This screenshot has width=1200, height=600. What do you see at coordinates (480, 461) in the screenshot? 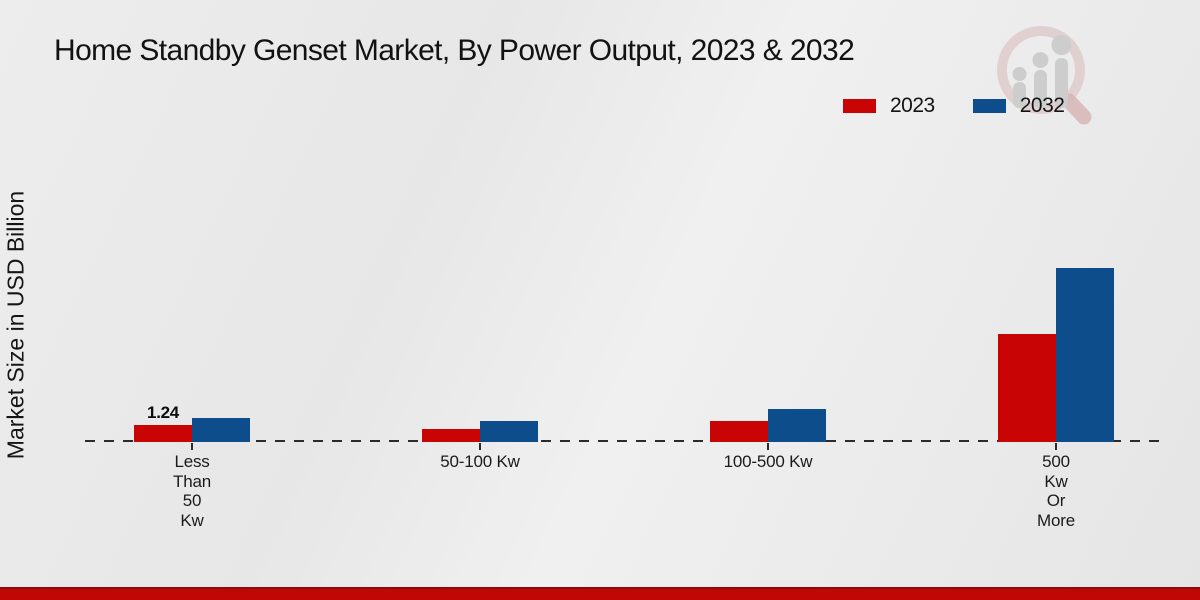
I see `category-label: 50-100 Kw` at bounding box center [480, 461].